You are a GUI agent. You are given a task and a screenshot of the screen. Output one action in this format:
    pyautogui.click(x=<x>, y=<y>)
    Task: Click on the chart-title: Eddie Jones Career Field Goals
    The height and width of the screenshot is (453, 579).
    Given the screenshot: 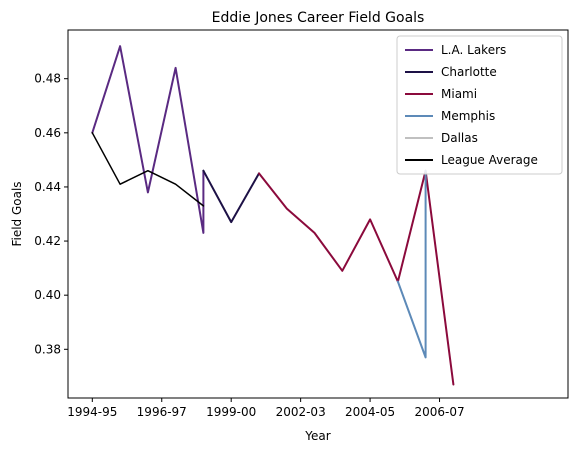 What is the action you would take?
    pyautogui.click(x=318, y=18)
    